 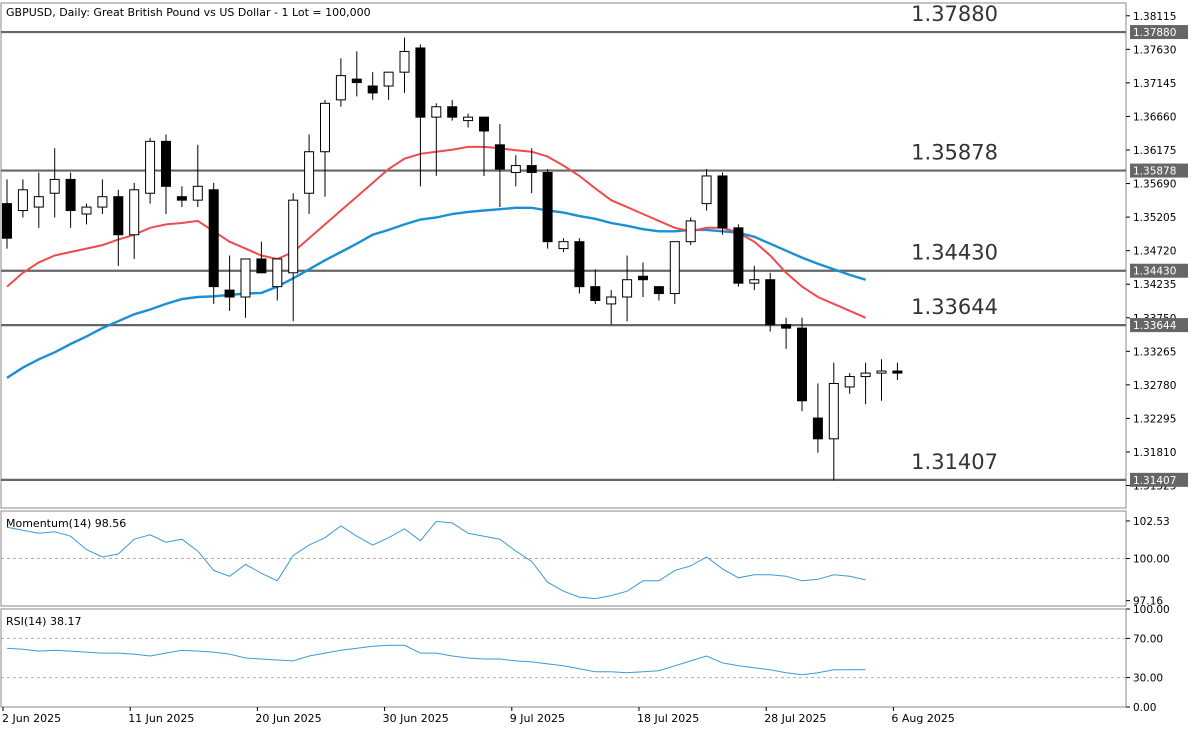 What do you see at coordinates (1151, 610) in the screenshot?
I see `rsi-tick-label: 100.00` at bounding box center [1151, 610].